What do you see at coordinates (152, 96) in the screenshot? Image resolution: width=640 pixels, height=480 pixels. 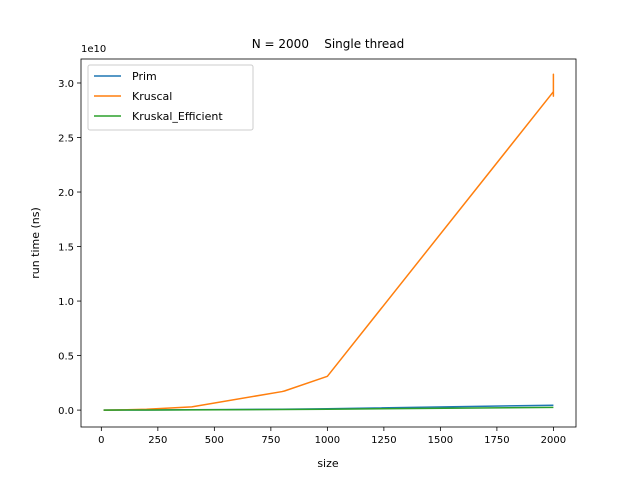 I see `legend-label: Kruscal` at bounding box center [152, 96].